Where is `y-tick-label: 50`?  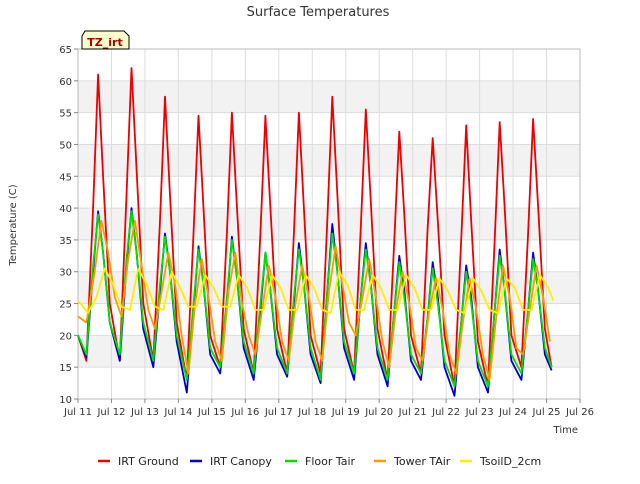
y-tick-label: 50 is located at coordinates (65, 145).